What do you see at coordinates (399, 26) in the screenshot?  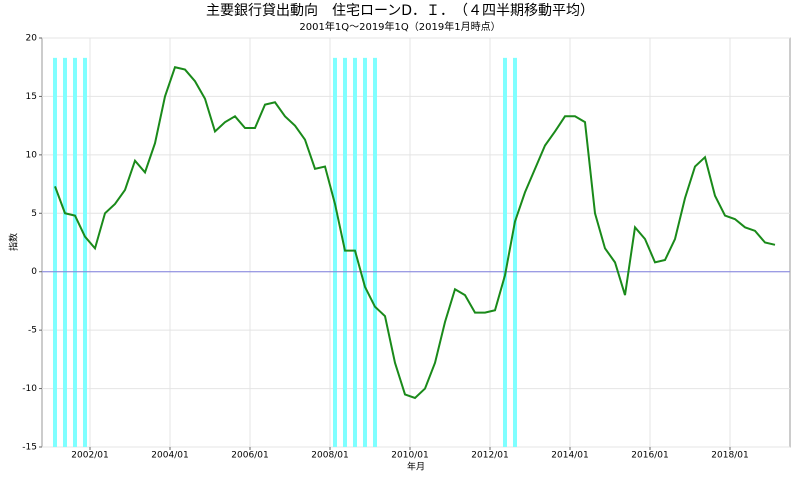 I see `chart-subtitle: 2001年1Q～2019年1Q（2019年1月時点）` at bounding box center [399, 26].